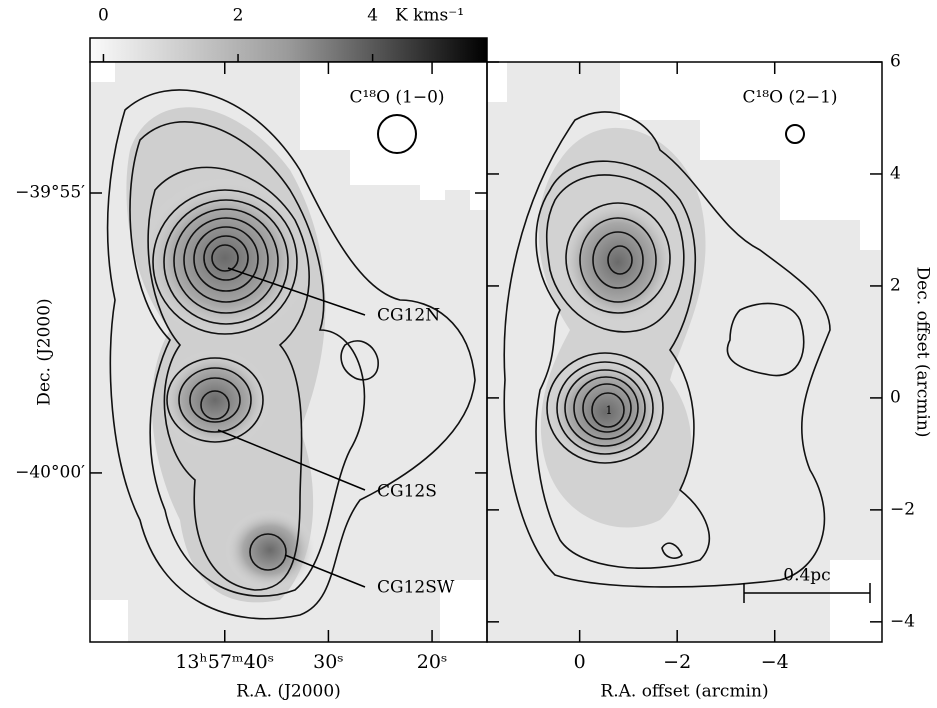 The image size is (937, 708). Describe the element at coordinates (328, 662) in the screenshot. I see `x-tick-label: 30ˢ` at that location.